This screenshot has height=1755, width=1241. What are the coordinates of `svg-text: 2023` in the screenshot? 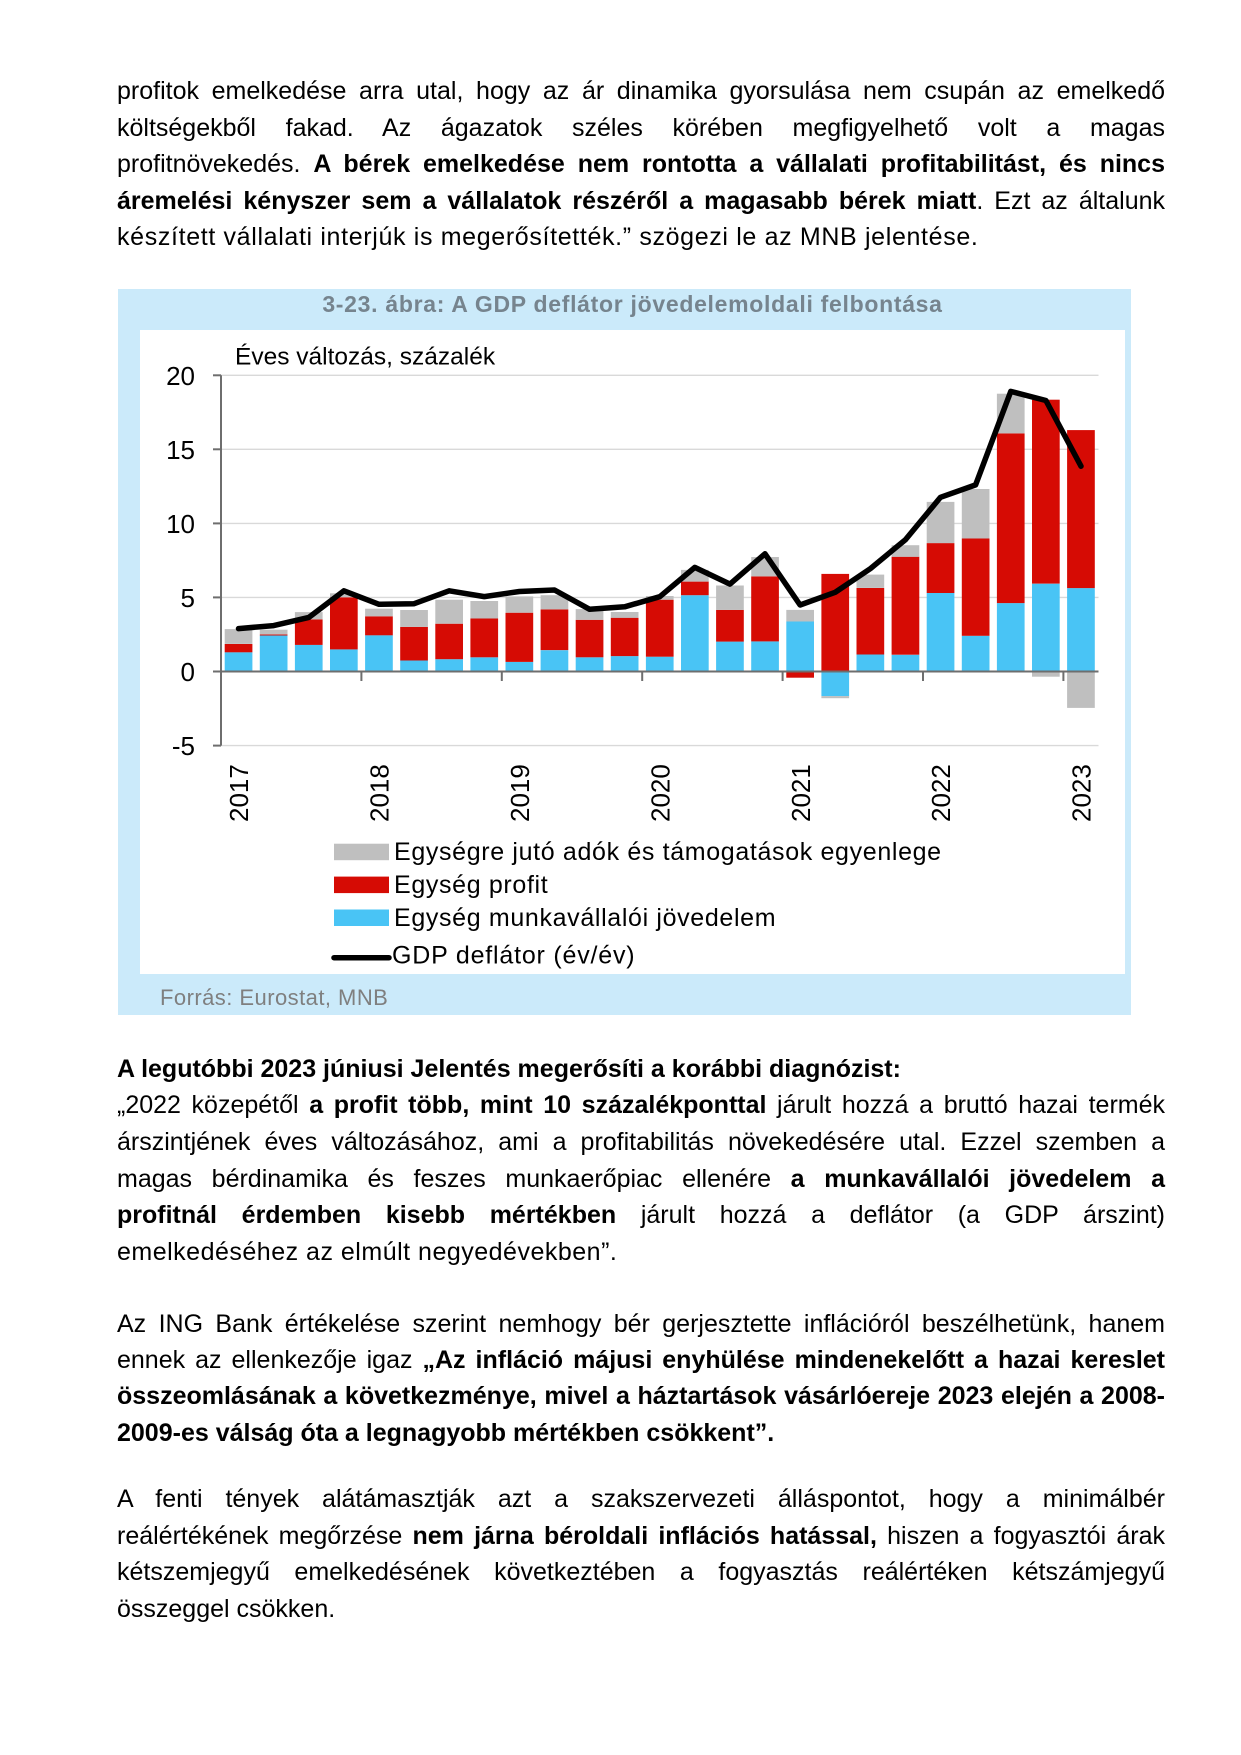 It's located at (1082, 793).